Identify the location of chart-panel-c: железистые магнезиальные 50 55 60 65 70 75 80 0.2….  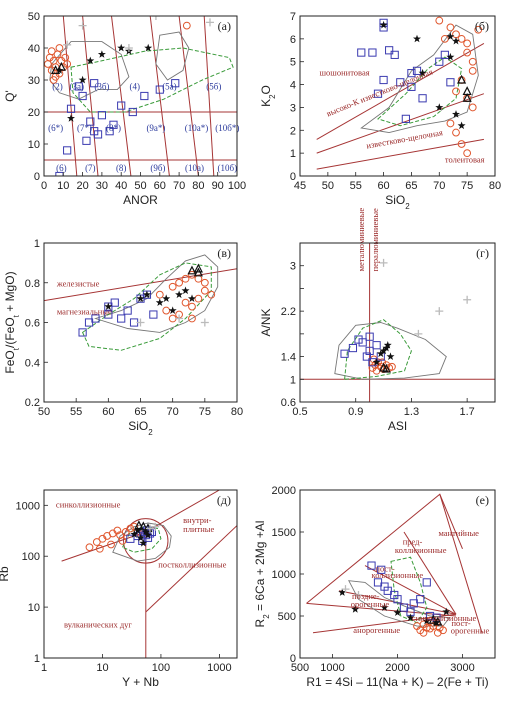
(123, 337).